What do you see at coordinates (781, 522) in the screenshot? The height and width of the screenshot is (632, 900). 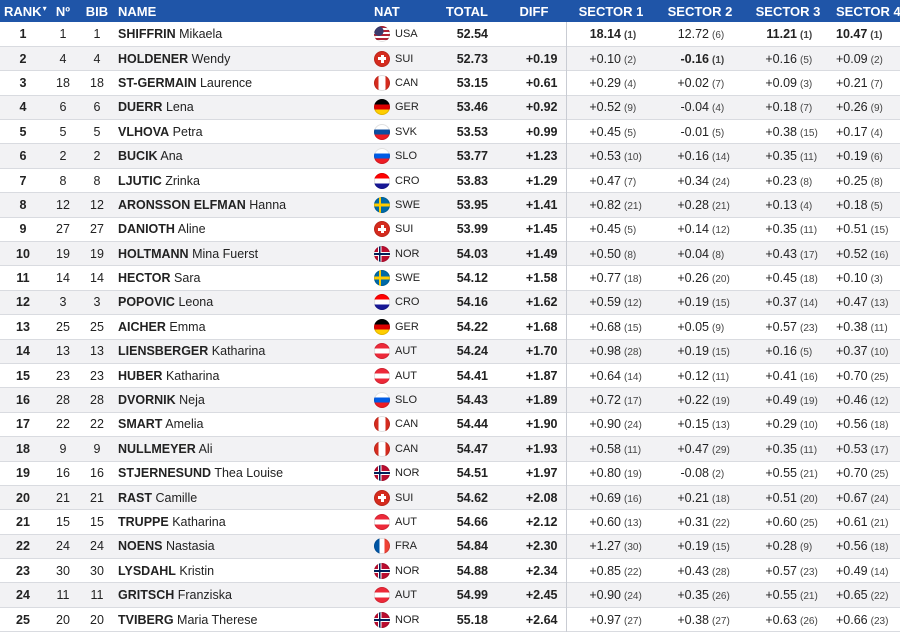 I see `sector-time: +0.60` at bounding box center [781, 522].